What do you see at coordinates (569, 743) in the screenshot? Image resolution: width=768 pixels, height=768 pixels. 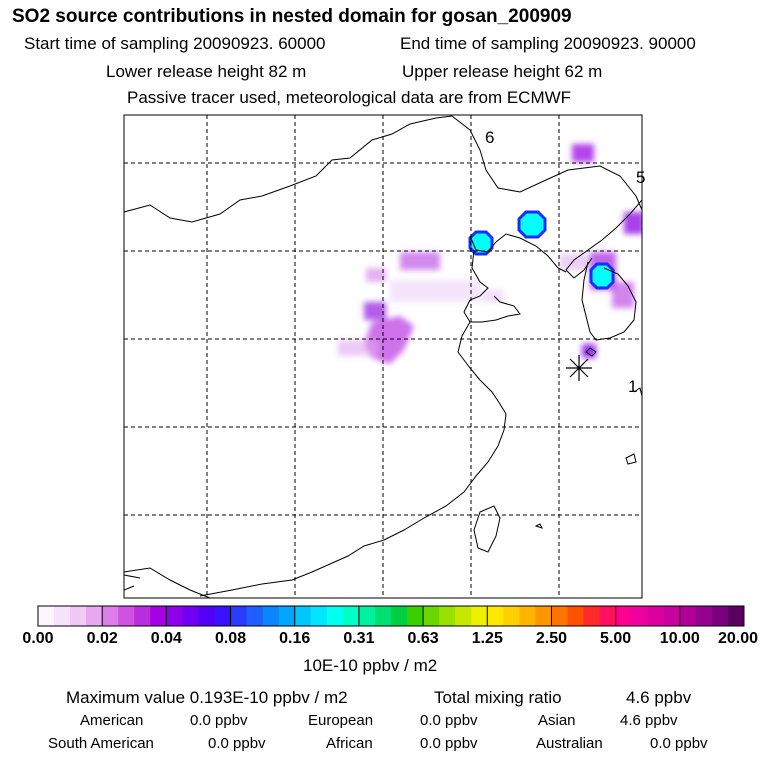 I see `australian-label: Australian` at bounding box center [569, 743].